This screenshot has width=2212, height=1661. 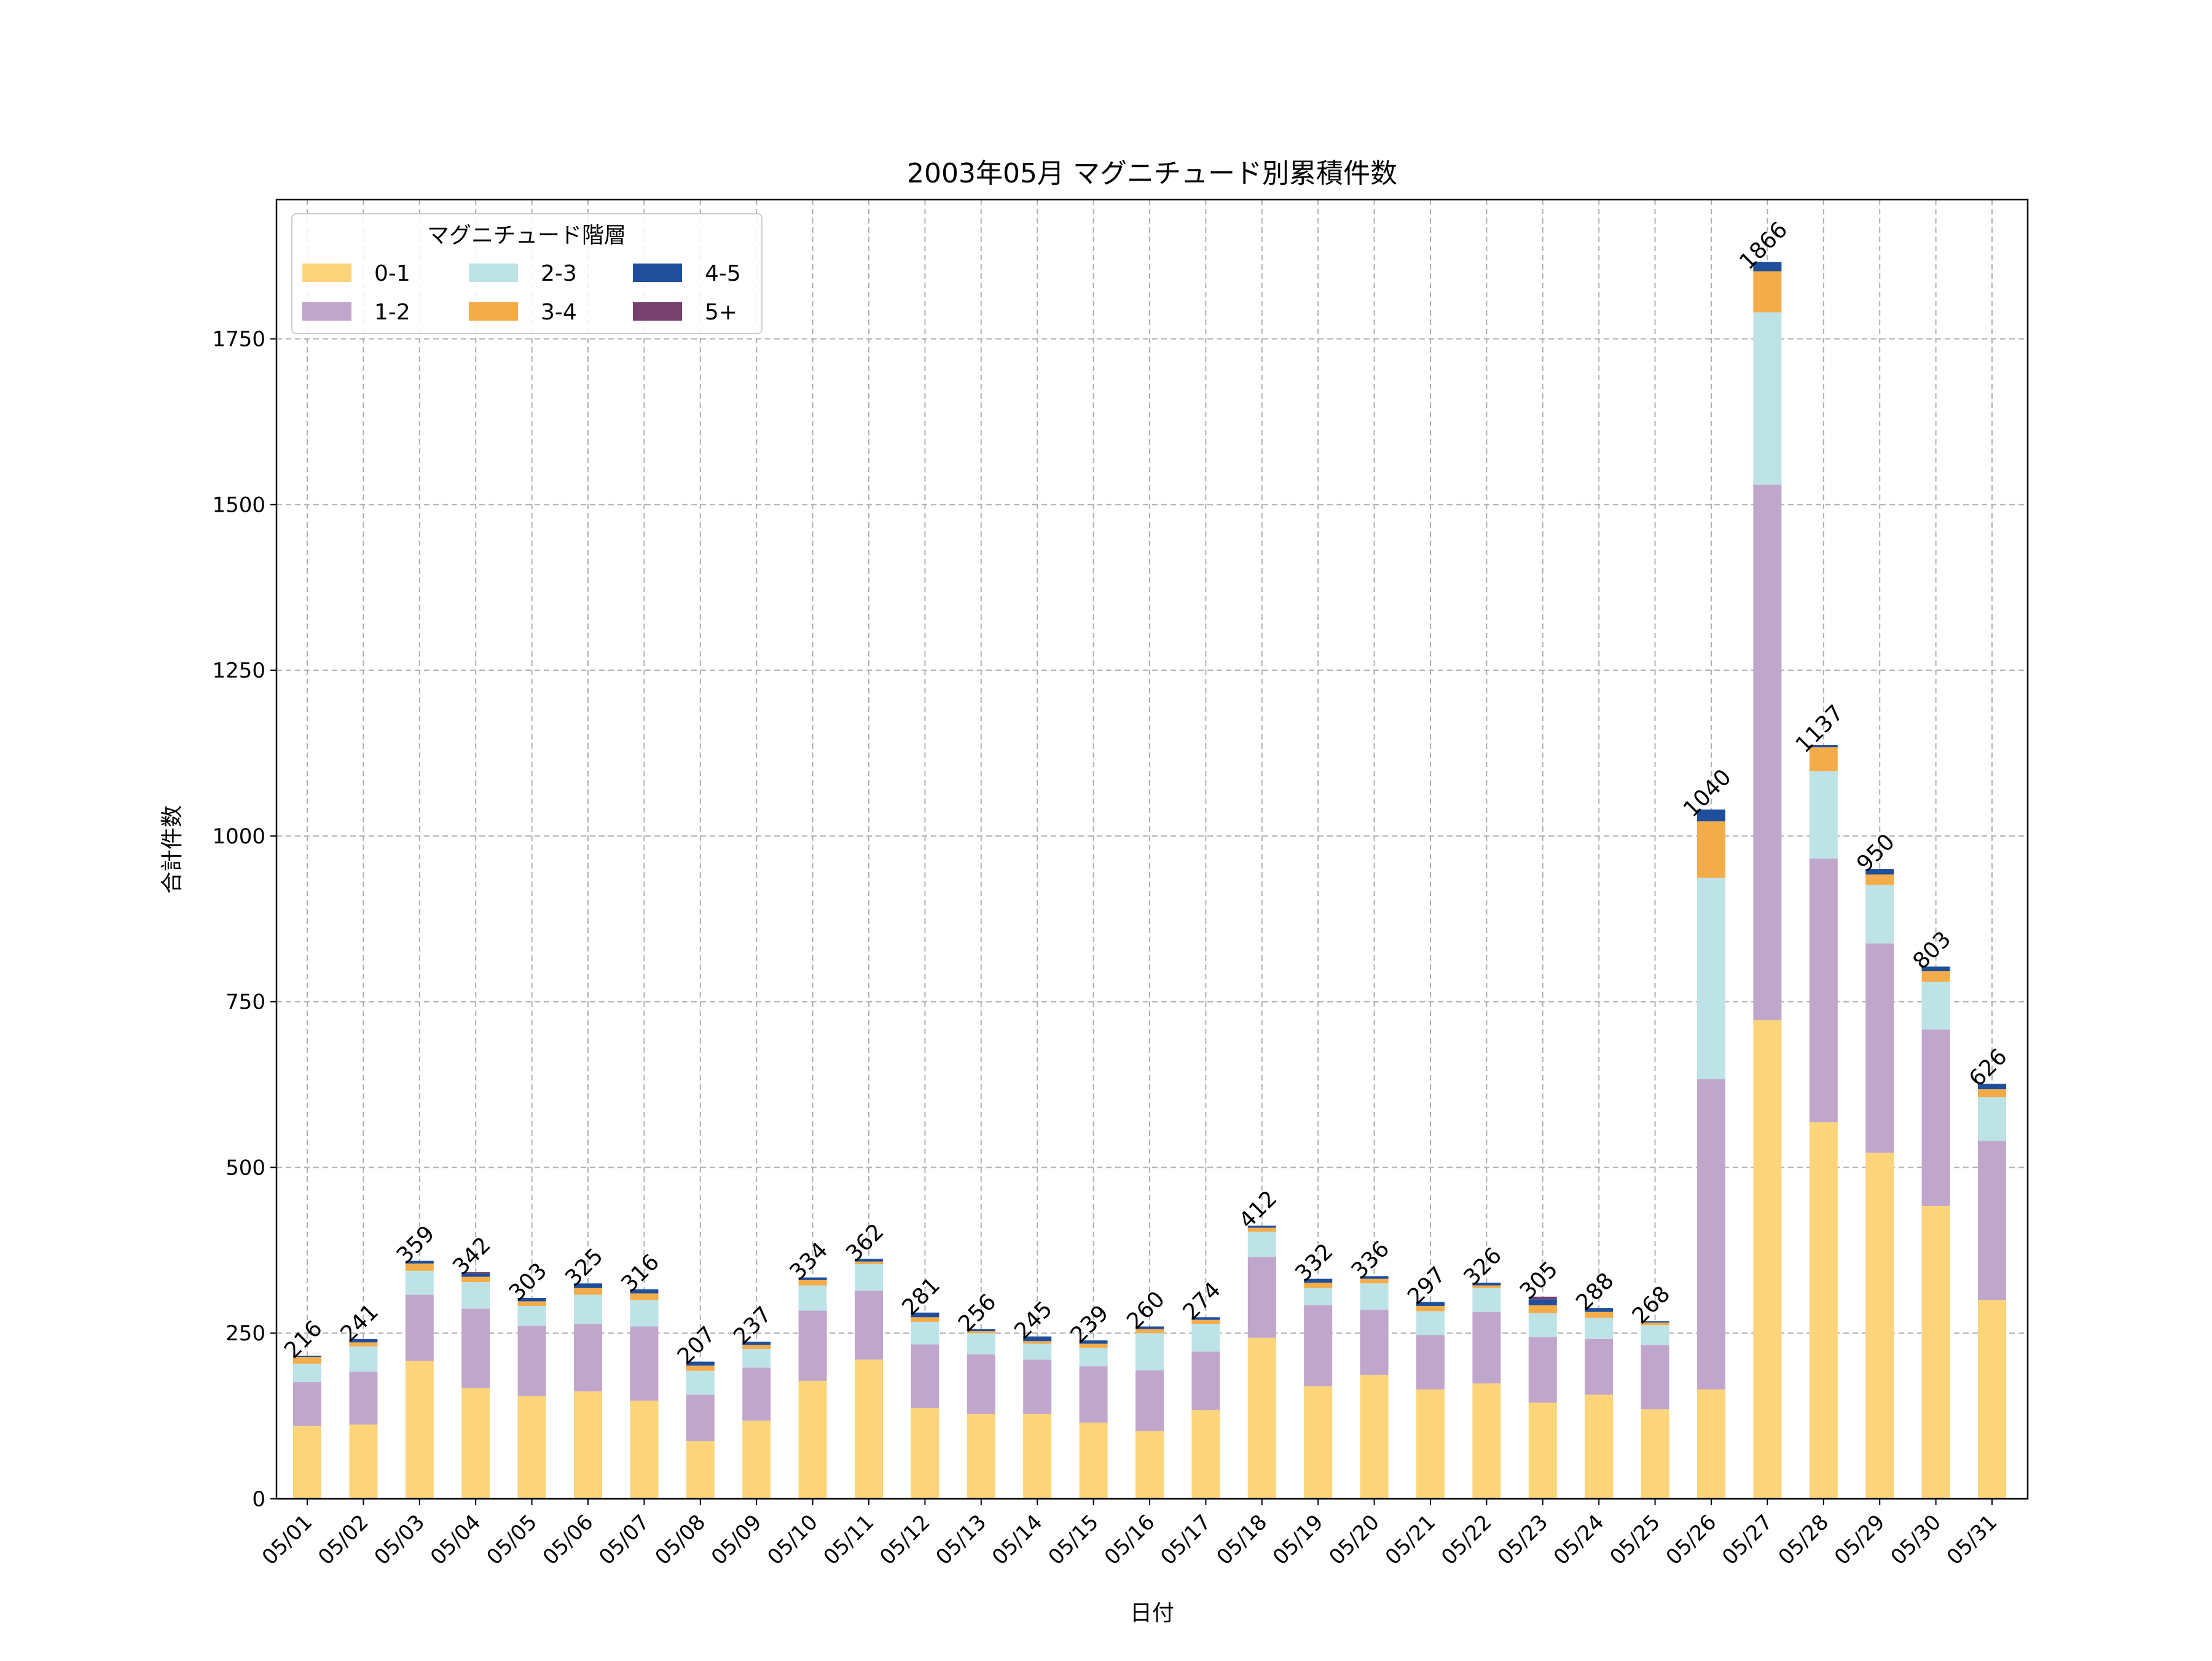 I want to click on bar-segment-4-5-05/17, so click(x=1205, y=1318).